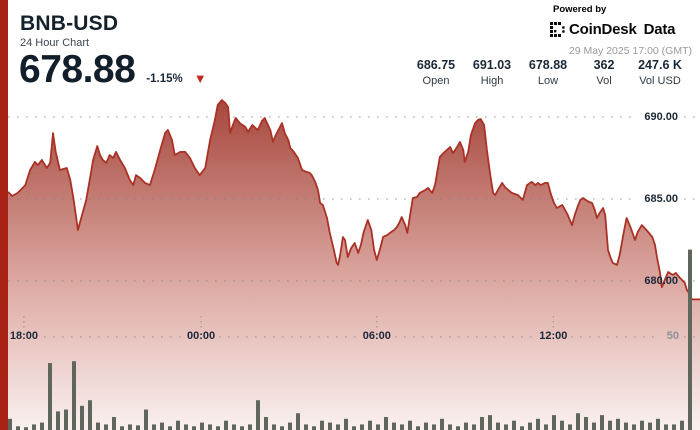 This screenshot has height=430, width=700. What do you see at coordinates (200, 78) in the screenshot?
I see `down-arrow-icon: ▼` at bounding box center [200, 78].